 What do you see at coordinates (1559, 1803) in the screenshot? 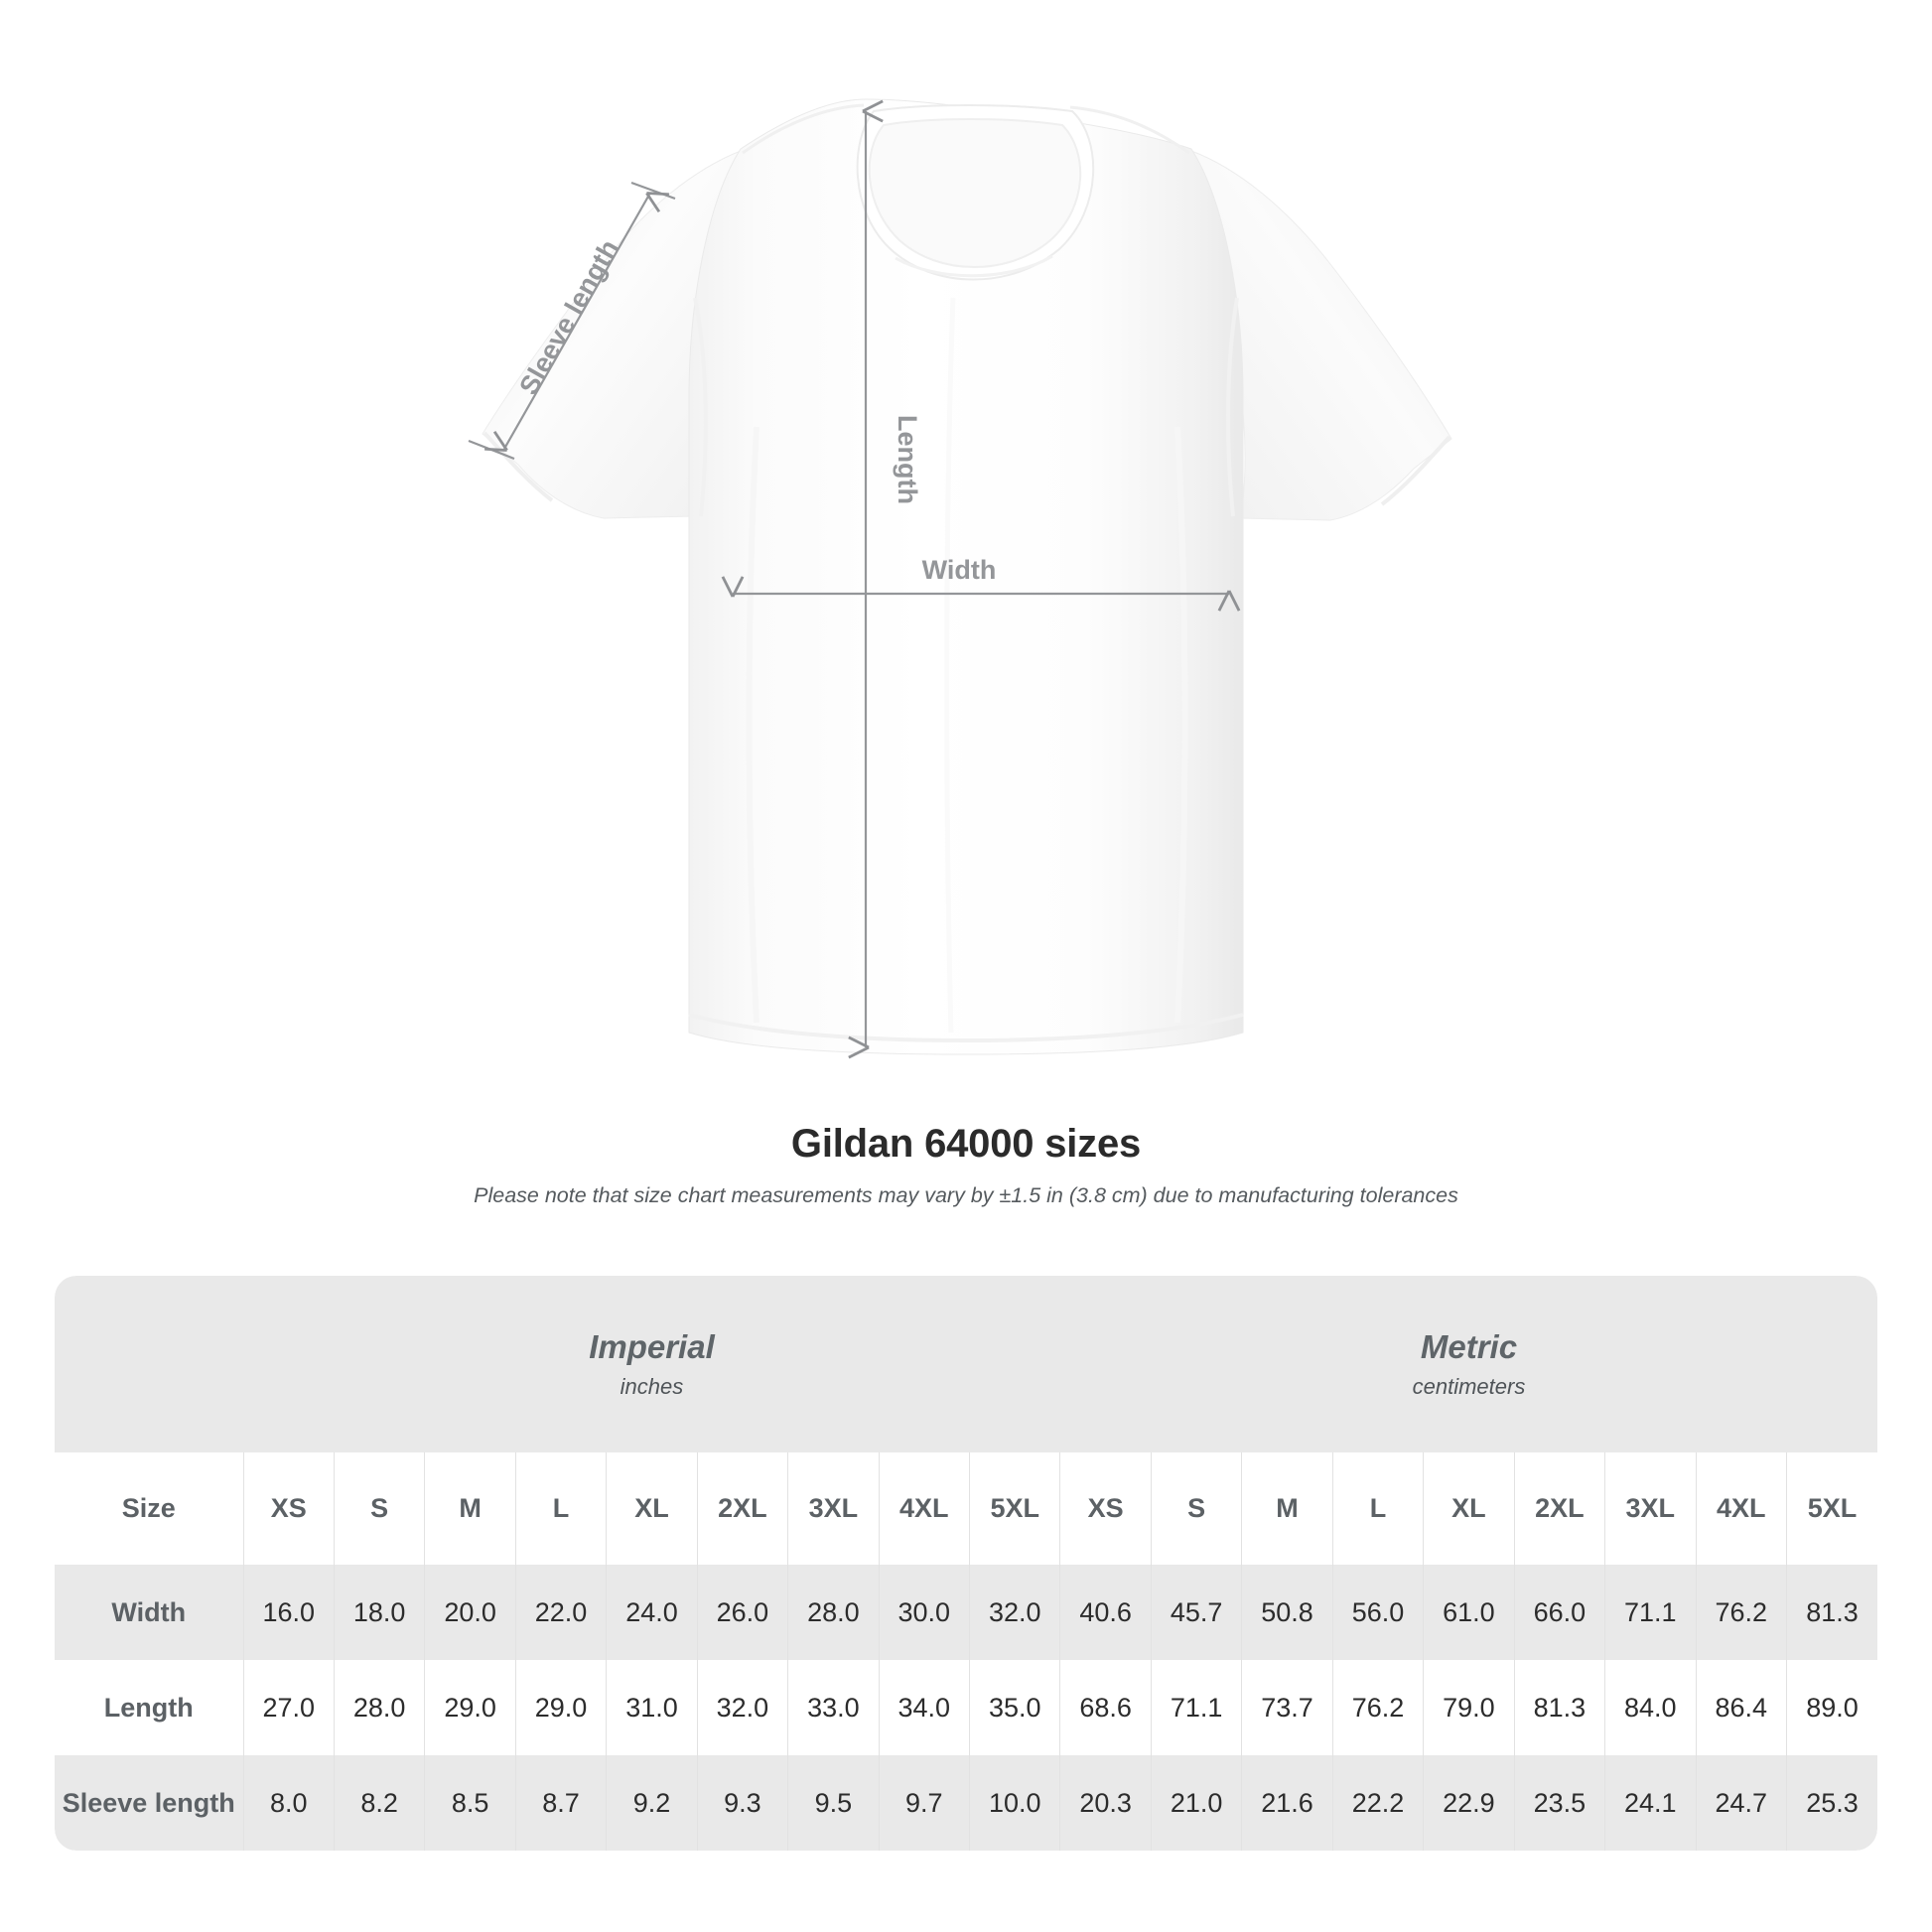
I see `cell-sleeve-length-metric-2xl: 23.5` at bounding box center [1559, 1803].